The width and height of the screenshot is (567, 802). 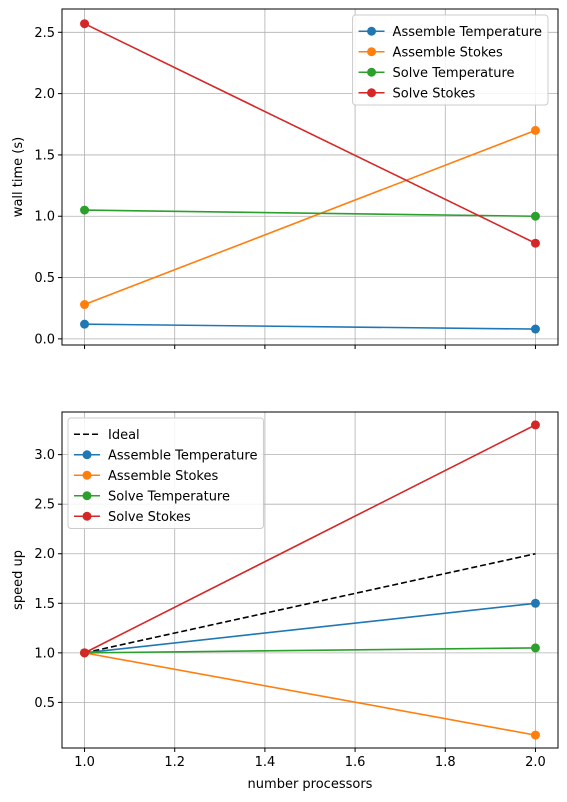 I want to click on x-tick-label: 1.0, so click(x=84, y=762).